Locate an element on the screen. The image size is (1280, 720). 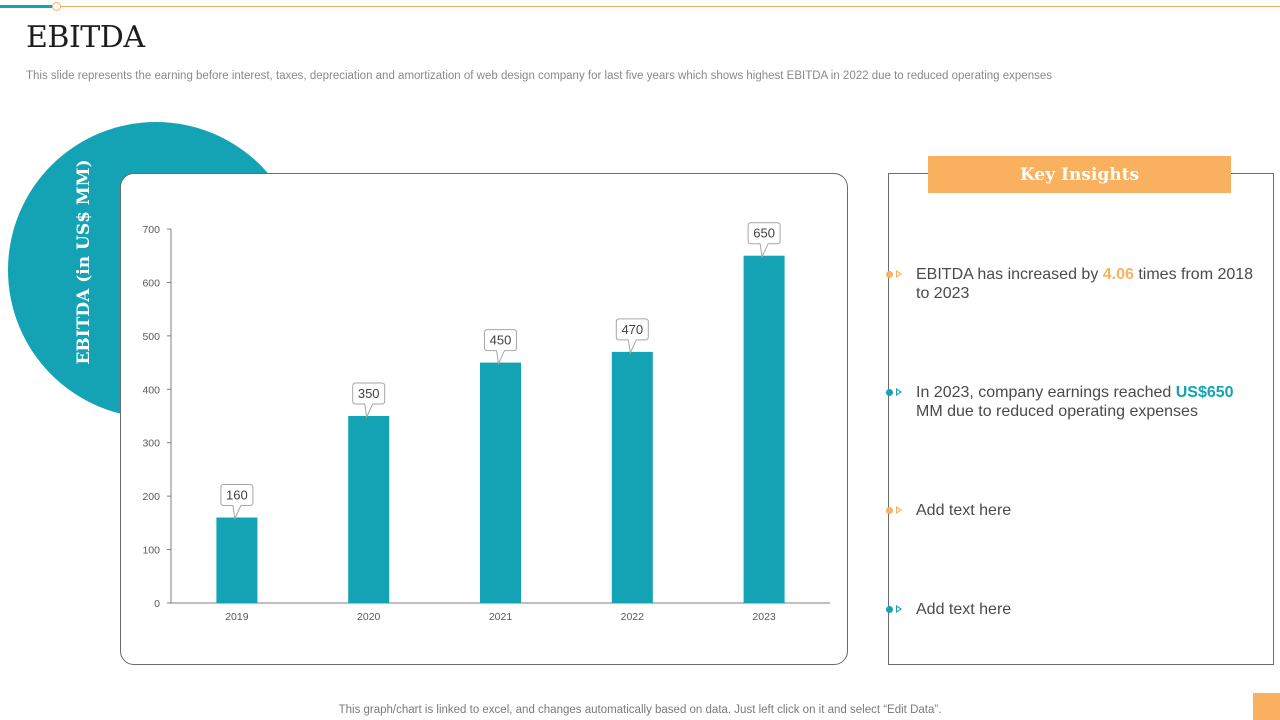
data-label: 470 is located at coordinates (632, 329).